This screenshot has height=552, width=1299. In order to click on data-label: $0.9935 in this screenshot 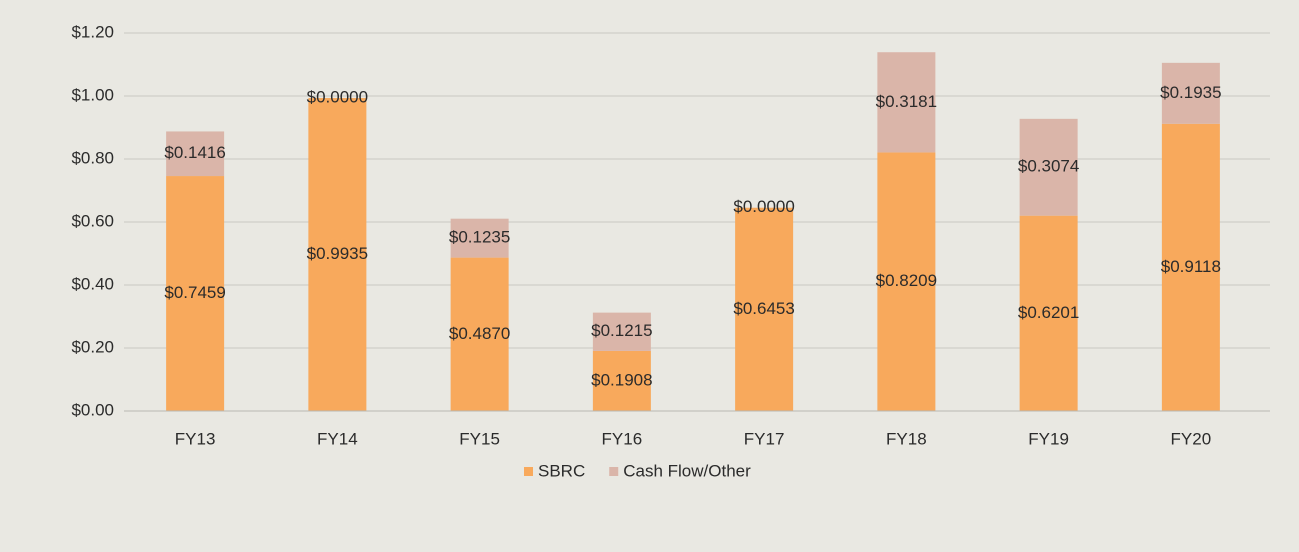, I will do `click(337, 253)`.